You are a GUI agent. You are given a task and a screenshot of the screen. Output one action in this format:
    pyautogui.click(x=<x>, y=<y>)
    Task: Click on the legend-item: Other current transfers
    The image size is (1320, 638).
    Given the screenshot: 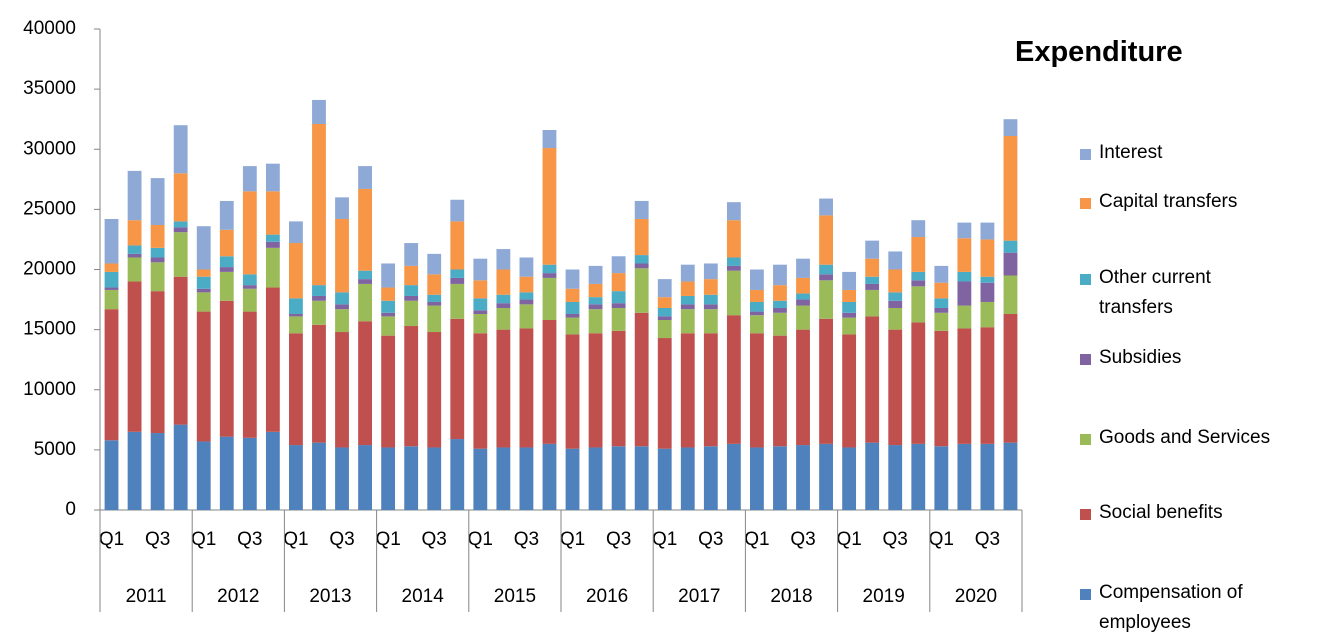 What is the action you would take?
    pyautogui.click(x=1179, y=295)
    